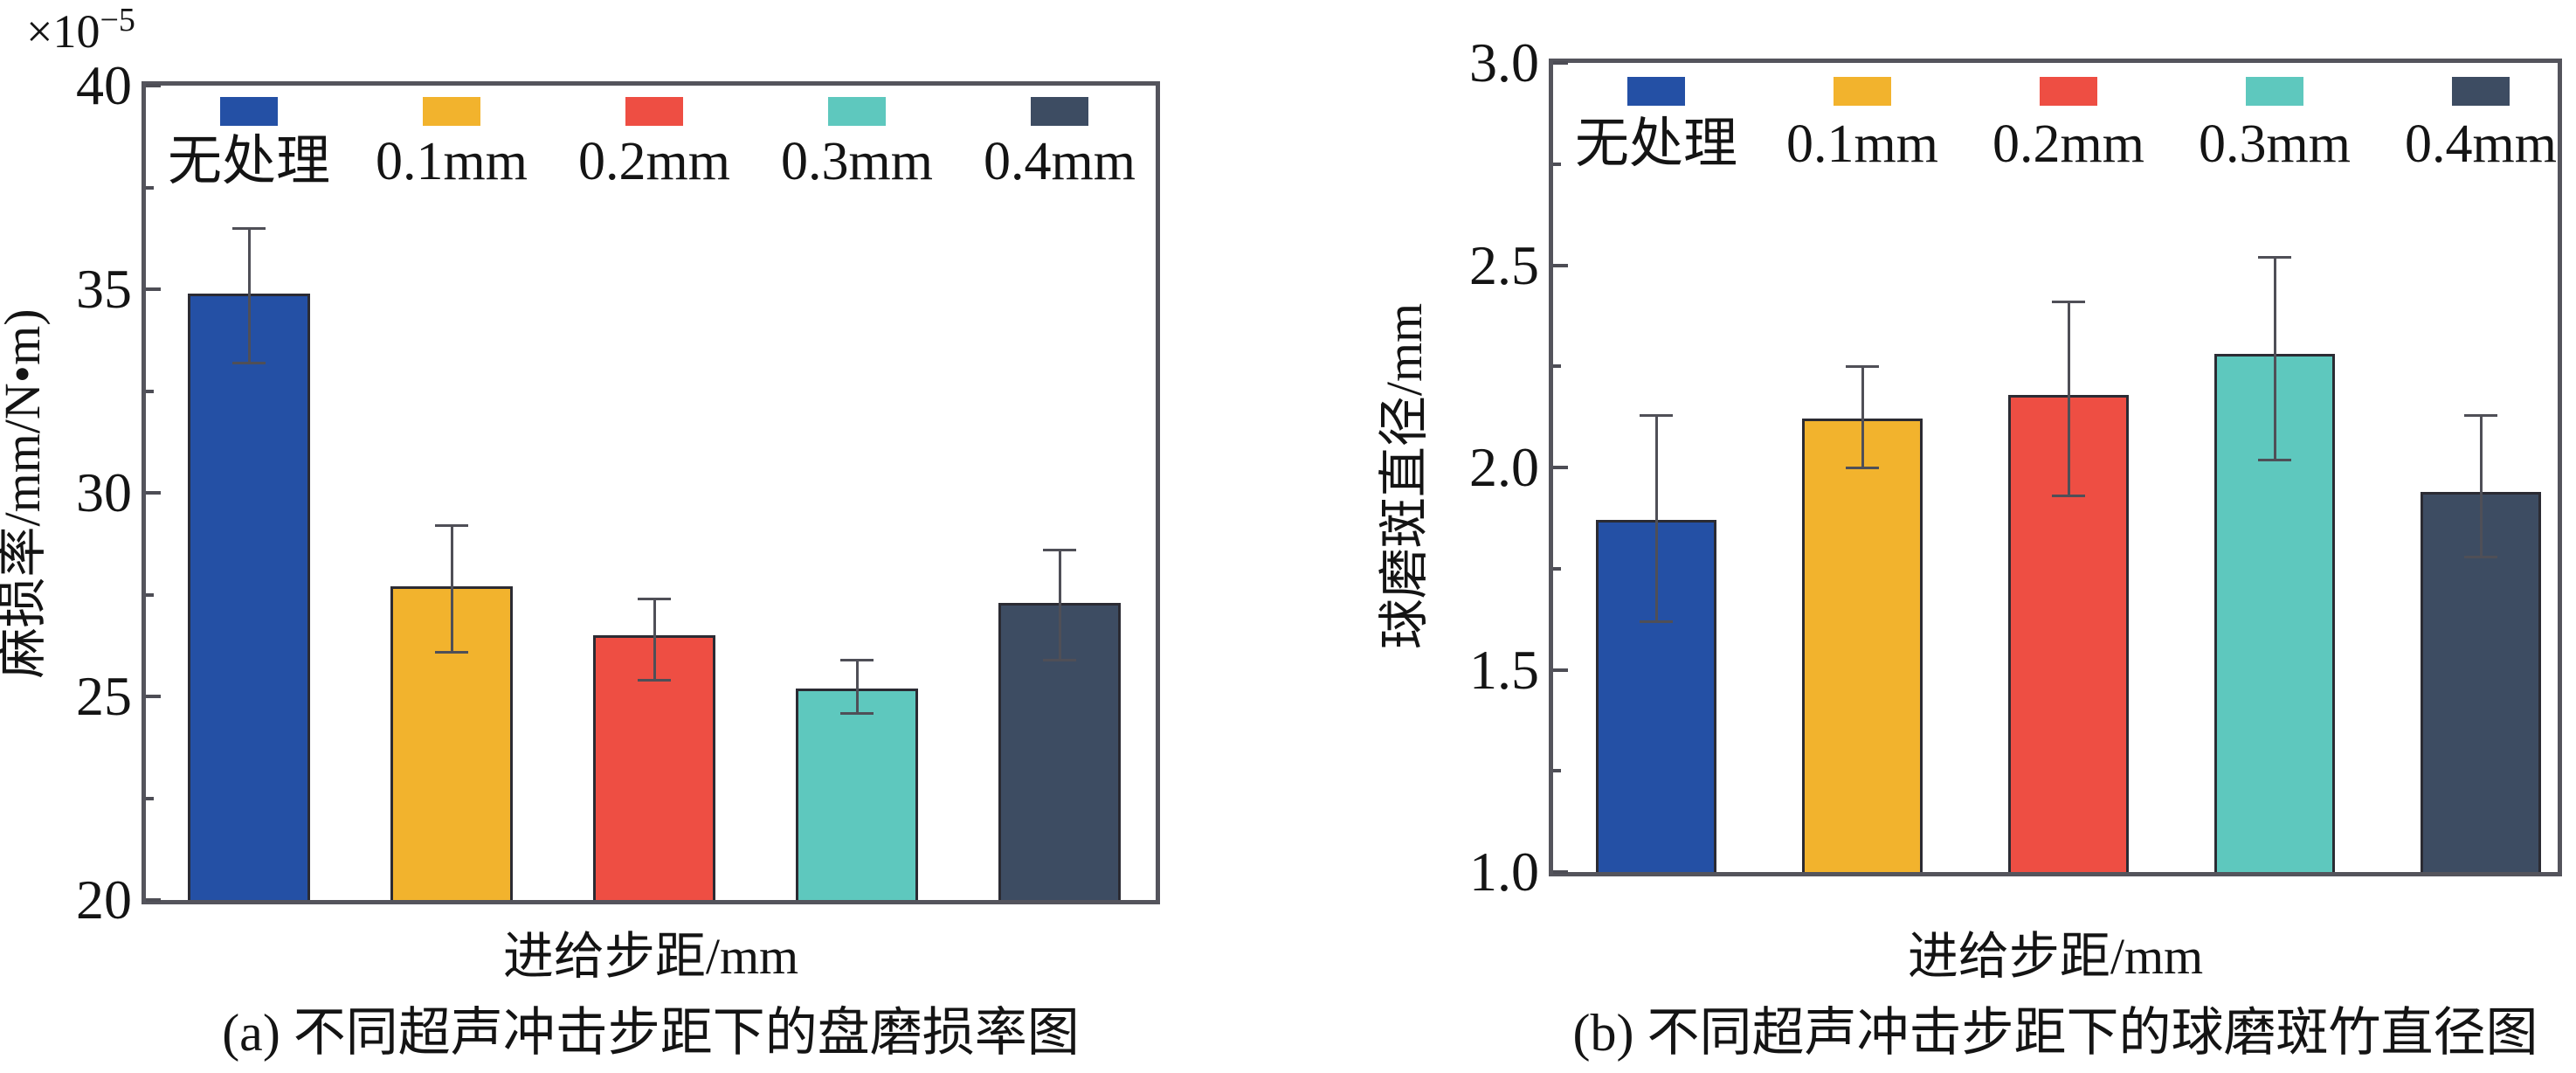  I want to click on bar-无处理, so click(249, 596).